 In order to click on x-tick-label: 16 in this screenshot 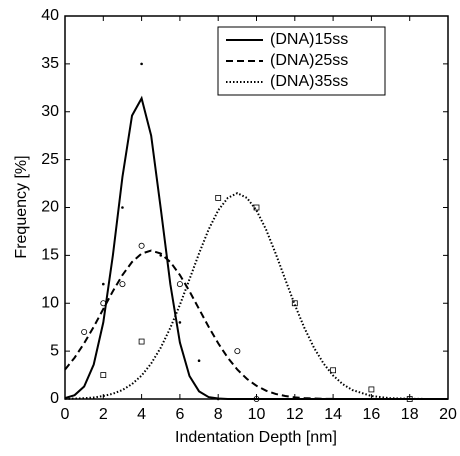, I will do `click(372, 414)`.